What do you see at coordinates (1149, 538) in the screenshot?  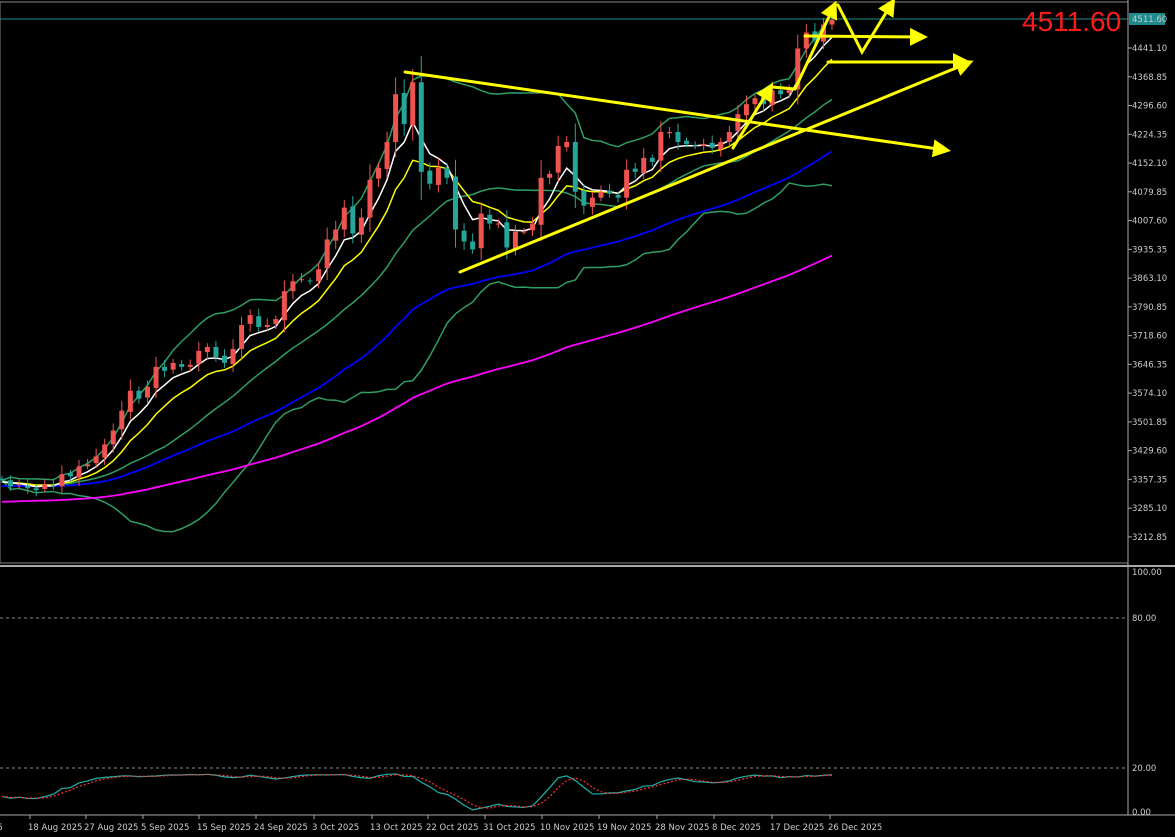 I see `price-tick-label: 3212.85` at bounding box center [1149, 538].